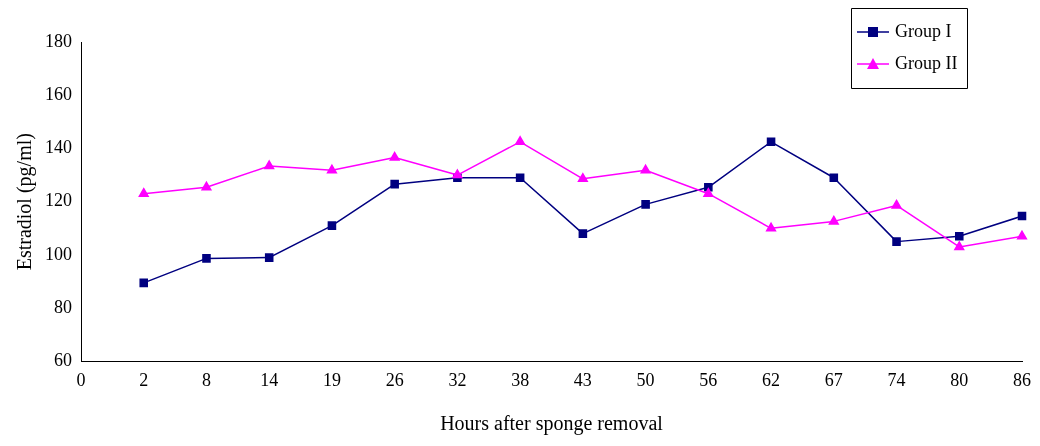 The height and width of the screenshot is (446, 1040). Describe the element at coordinates (645, 379) in the screenshot. I see `x-tick-label: 50` at that location.